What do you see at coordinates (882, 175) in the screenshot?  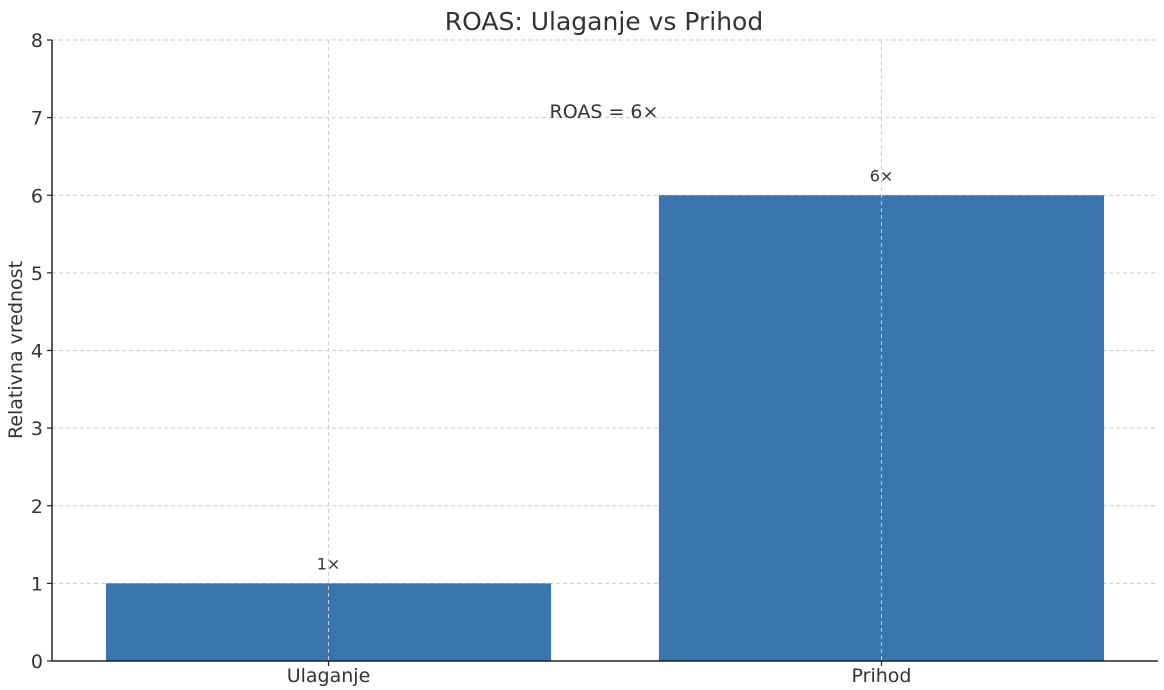 I see `data-label-prihod: 6×` at bounding box center [882, 175].